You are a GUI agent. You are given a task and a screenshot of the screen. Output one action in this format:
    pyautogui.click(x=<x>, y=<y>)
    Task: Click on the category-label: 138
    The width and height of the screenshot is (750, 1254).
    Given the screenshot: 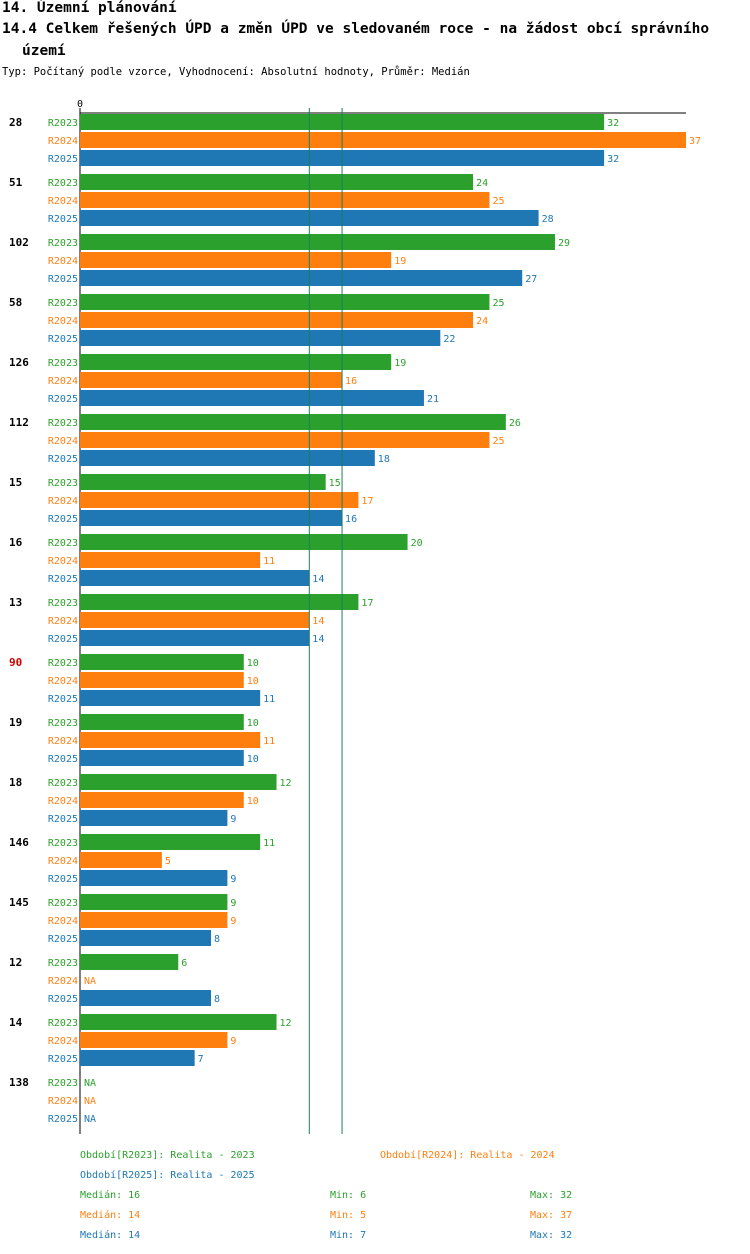 What is the action you would take?
    pyautogui.click(x=19, y=1082)
    